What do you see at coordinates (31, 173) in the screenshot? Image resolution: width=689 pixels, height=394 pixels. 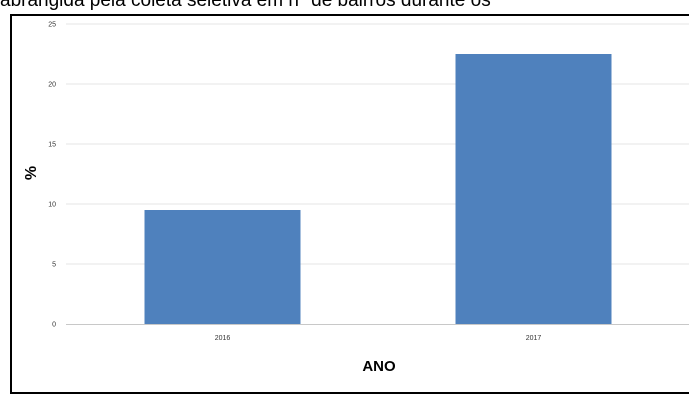 I see `y-axis-title: %` at bounding box center [31, 173].